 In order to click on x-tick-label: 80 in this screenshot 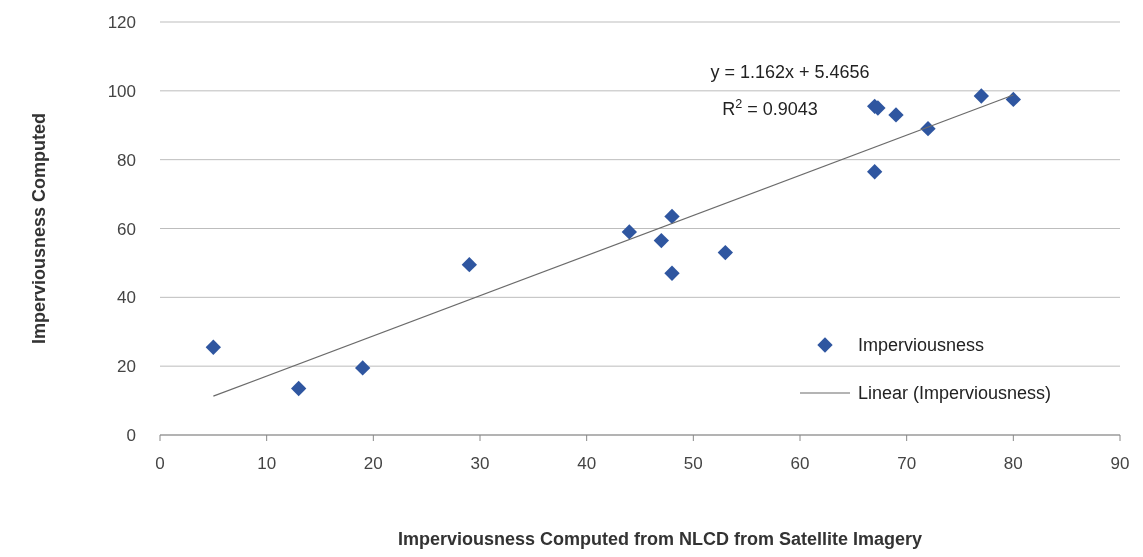, I will do `click(1013, 463)`.